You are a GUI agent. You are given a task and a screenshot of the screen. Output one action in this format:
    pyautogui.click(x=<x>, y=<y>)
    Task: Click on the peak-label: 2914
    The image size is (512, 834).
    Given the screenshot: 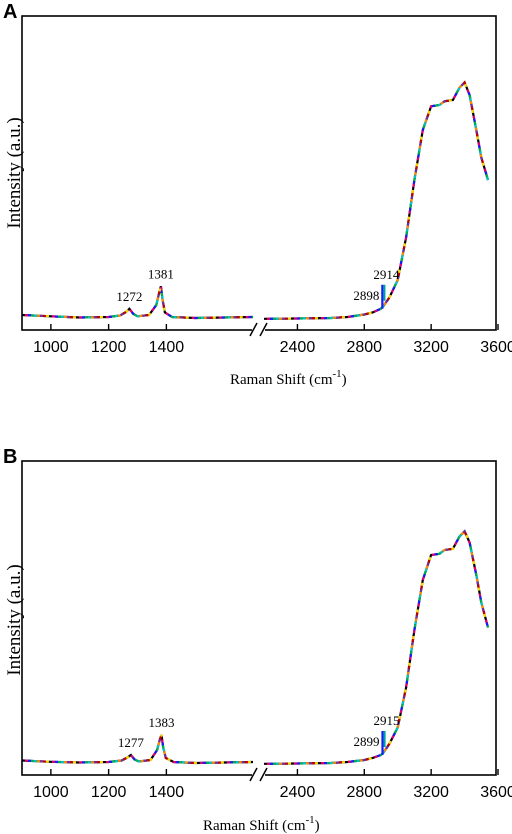 What is the action you would take?
    pyautogui.click(x=386, y=274)
    